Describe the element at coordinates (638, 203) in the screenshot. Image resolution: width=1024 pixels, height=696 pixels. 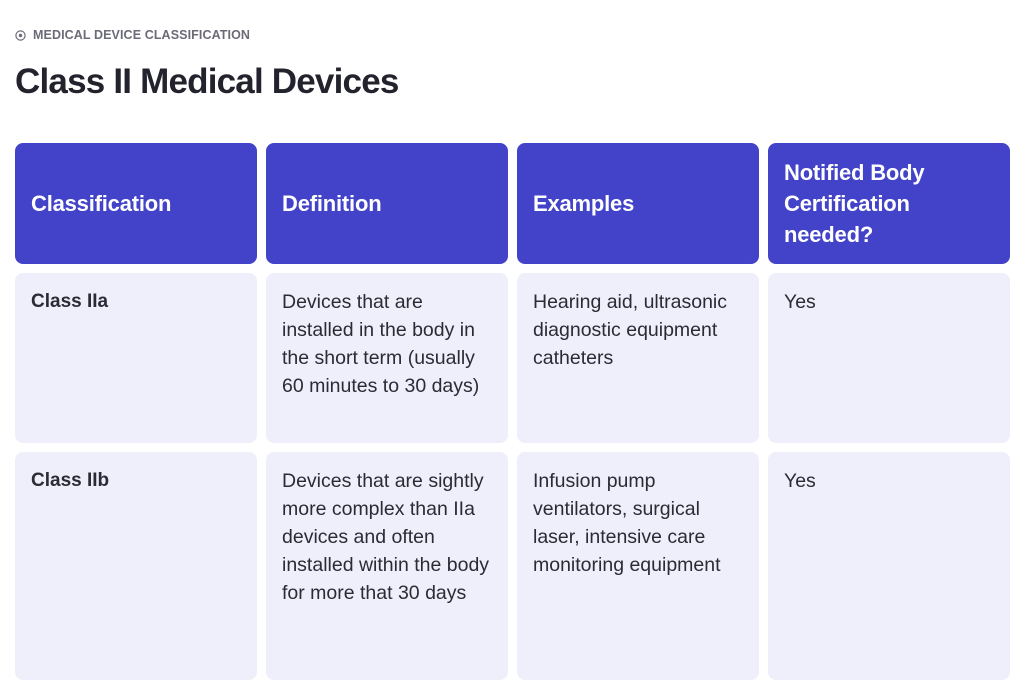
I see `header-examples: Examples` at that location.